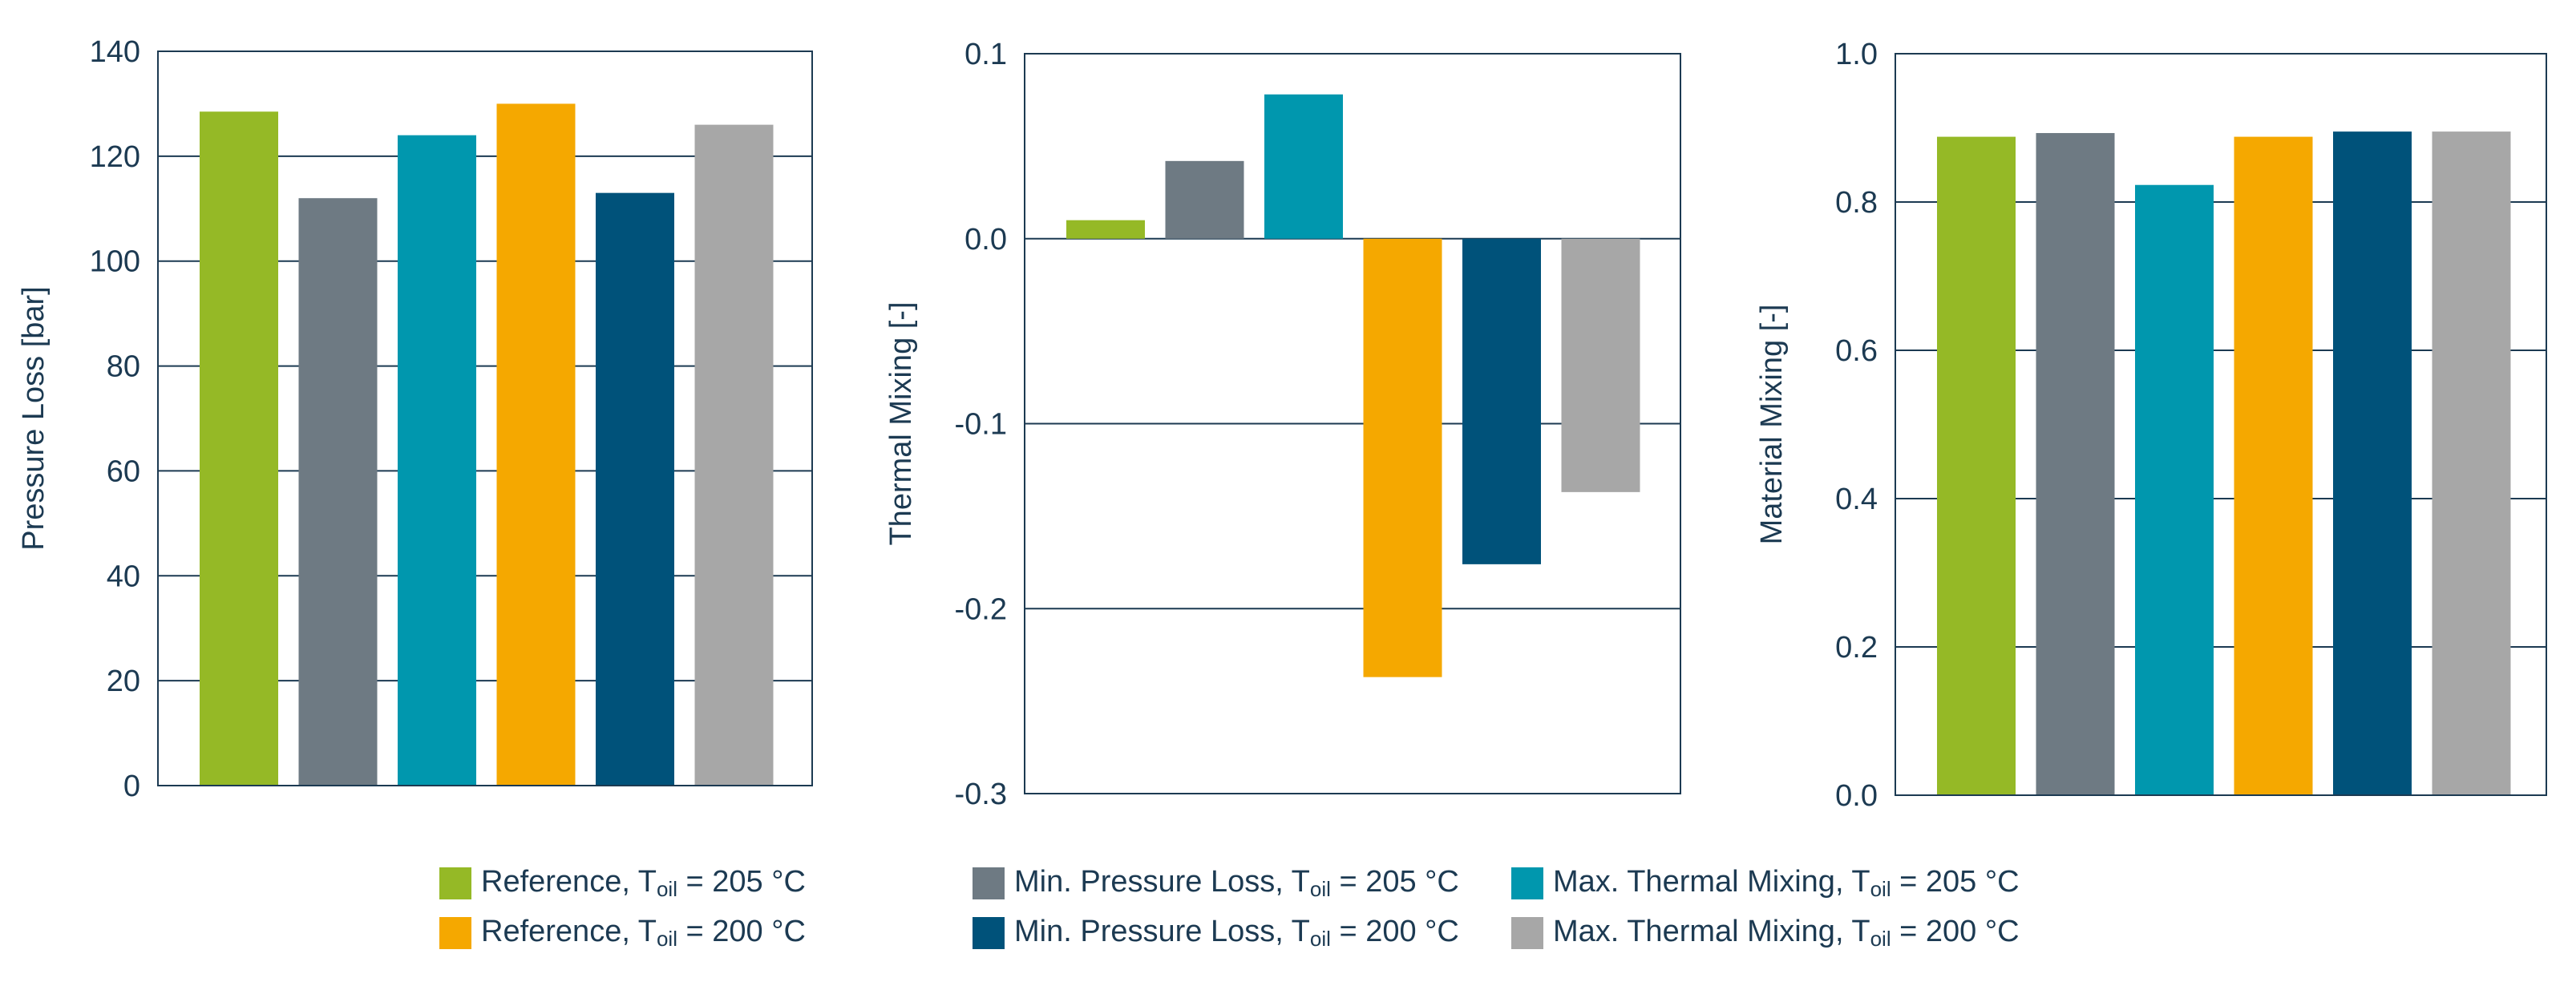 Image resolution: width=2576 pixels, height=986 pixels. I want to click on legend-label: Max. Thermal Mixing, Toil = 205 °C, so click(1786, 883).